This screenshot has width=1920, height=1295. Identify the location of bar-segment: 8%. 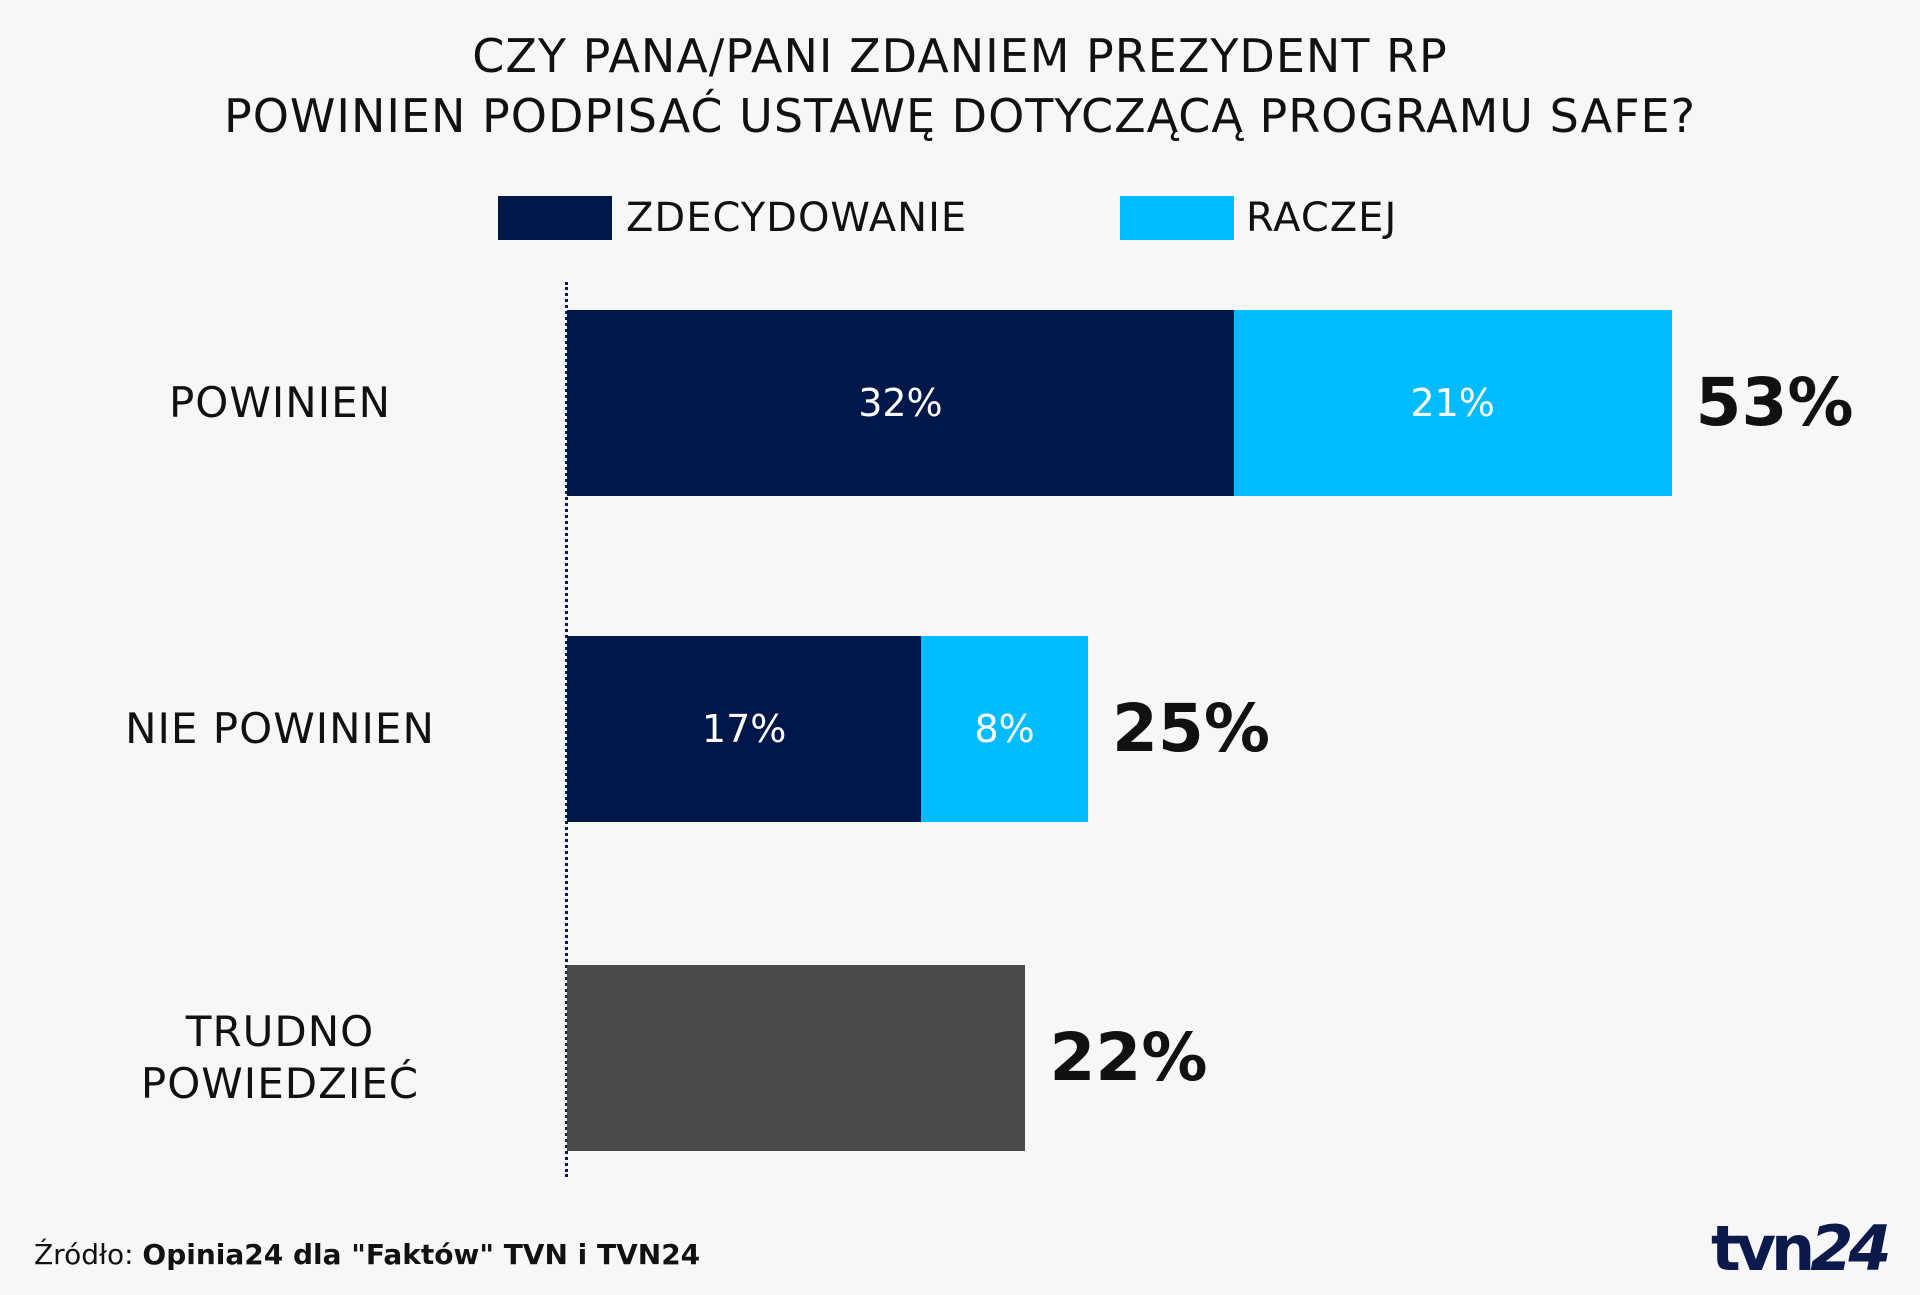
(1004, 729).